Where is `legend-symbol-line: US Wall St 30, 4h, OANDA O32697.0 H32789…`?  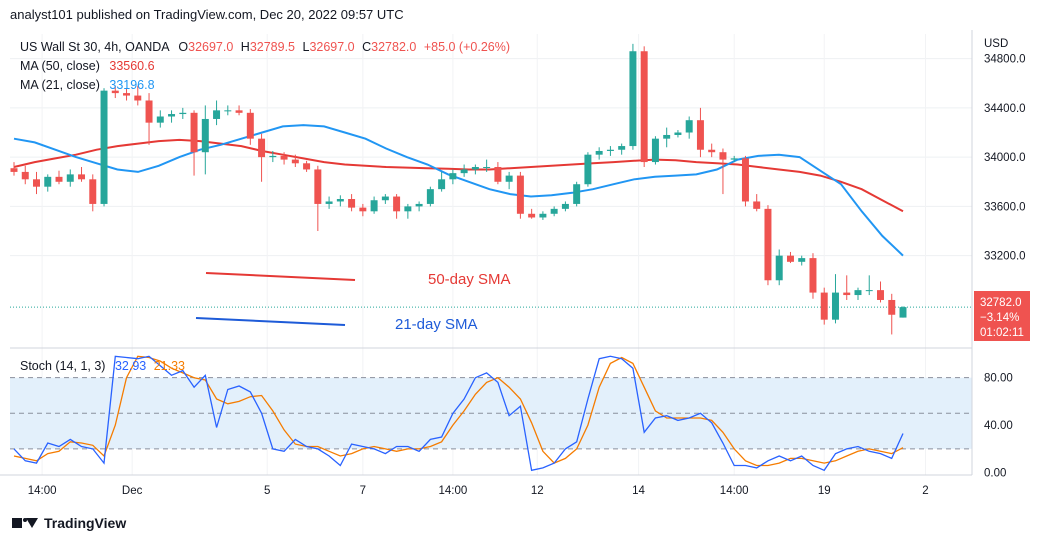
legend-symbol-line: US Wall St 30, 4h, OANDA O32697.0 H32789… is located at coordinates (265, 66).